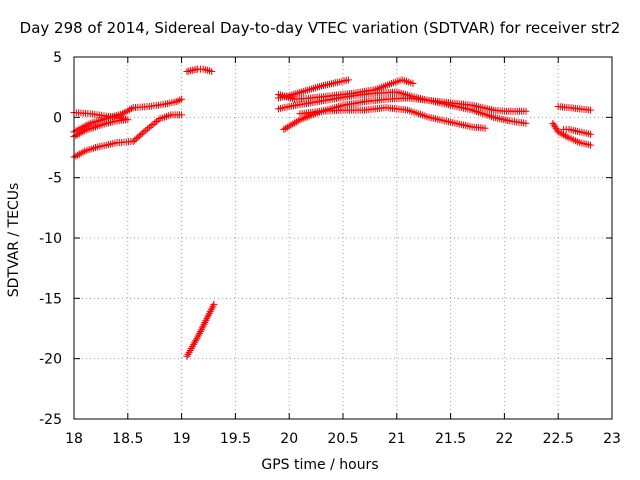 The height and width of the screenshot is (480, 640). I want to click on y-axis-tick-labels: 5 0 -5 -10 -15 -20 -25, so click(50, 239).